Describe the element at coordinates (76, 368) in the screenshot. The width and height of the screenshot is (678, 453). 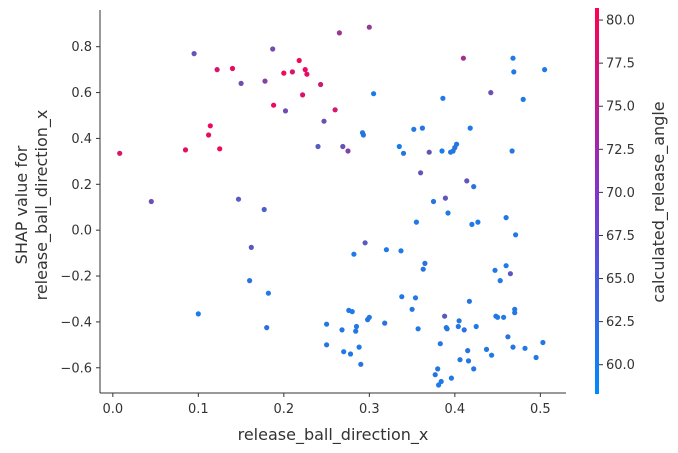
I see `y-tick-label: −0.6` at that location.